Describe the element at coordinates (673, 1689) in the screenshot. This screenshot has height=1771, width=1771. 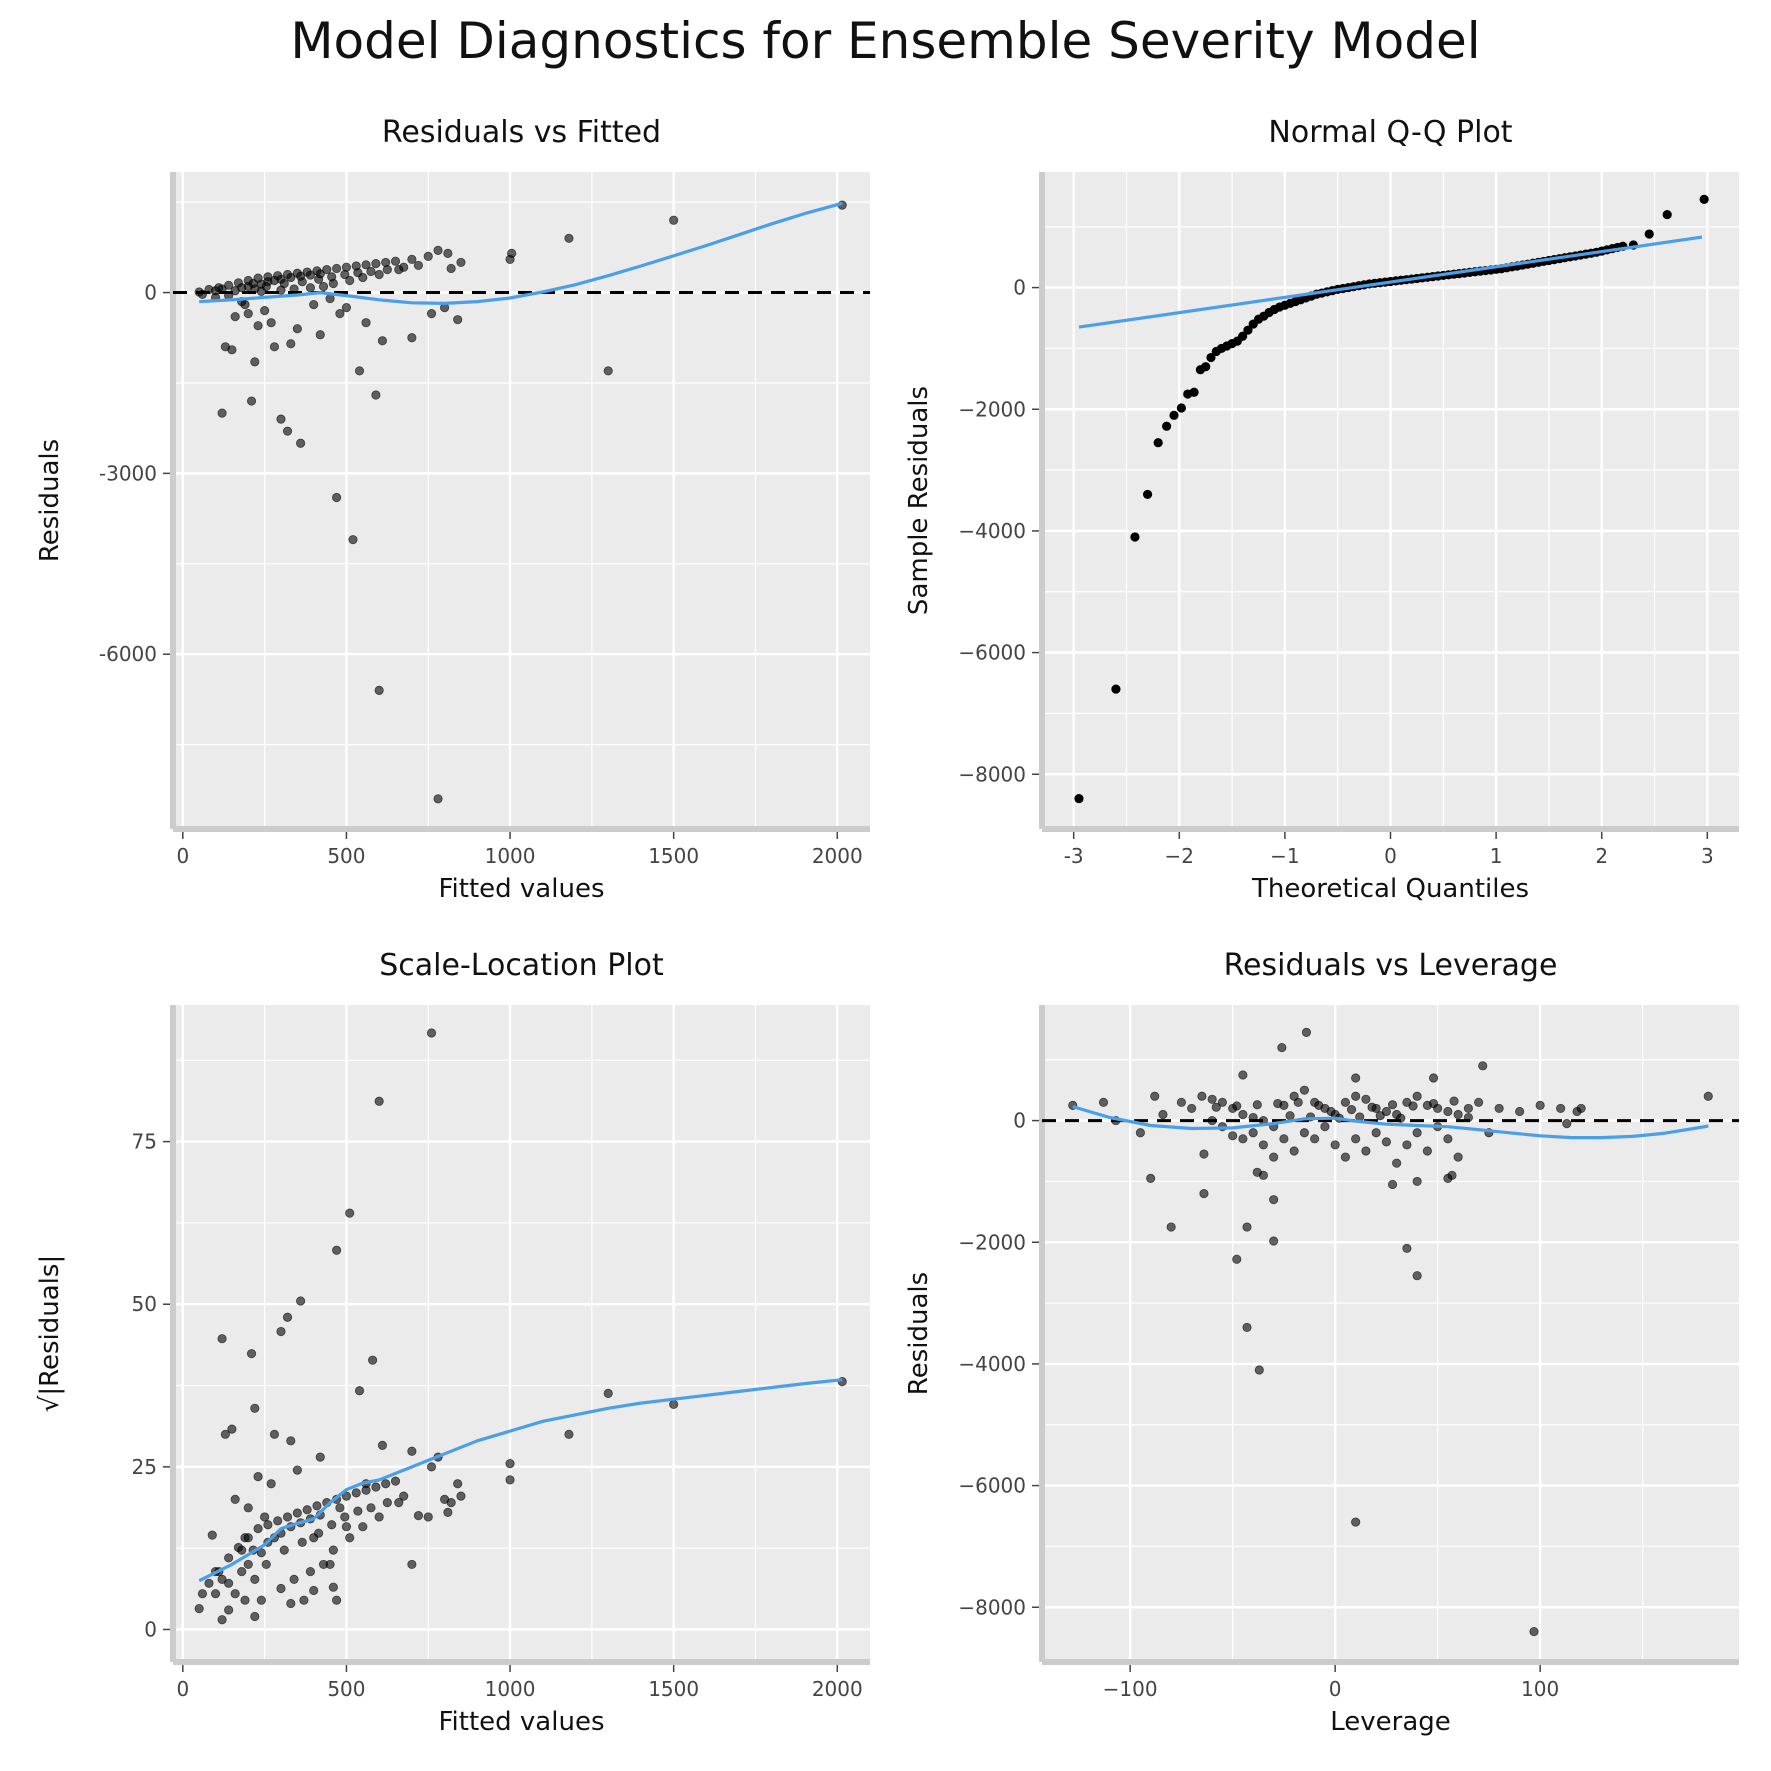
I see `x-tick-label: 1500` at that location.